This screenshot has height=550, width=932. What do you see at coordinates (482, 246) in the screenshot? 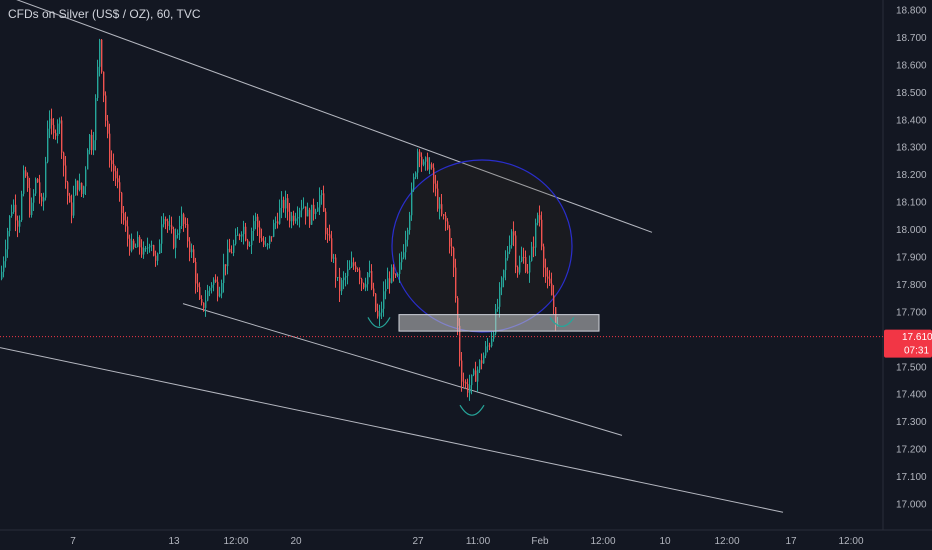
I see `circle-highlight` at bounding box center [482, 246].